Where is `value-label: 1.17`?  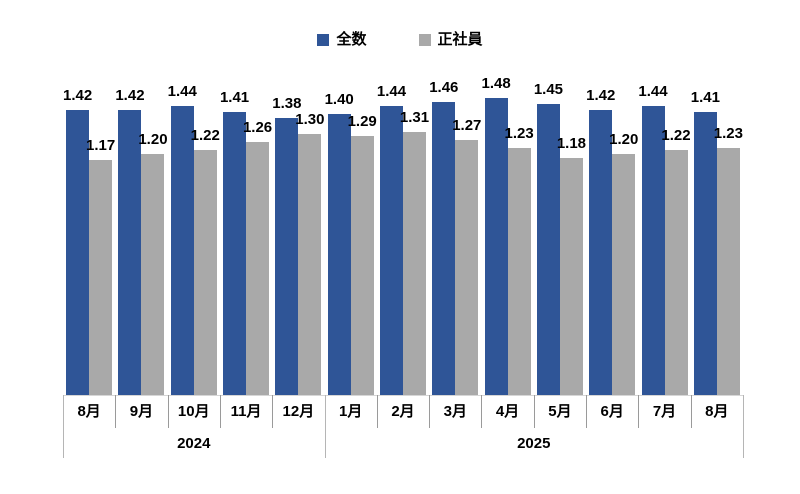 value-label: 1.17 is located at coordinates (101, 146).